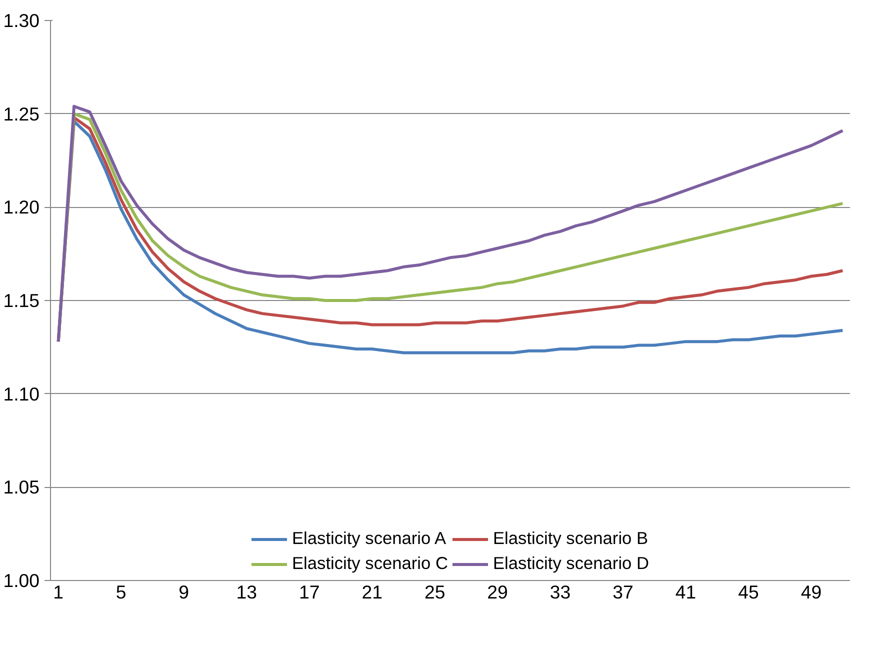 The image size is (879, 664). What do you see at coordinates (21, 113) in the screenshot?
I see `y-tick-label: 1.25` at bounding box center [21, 113].